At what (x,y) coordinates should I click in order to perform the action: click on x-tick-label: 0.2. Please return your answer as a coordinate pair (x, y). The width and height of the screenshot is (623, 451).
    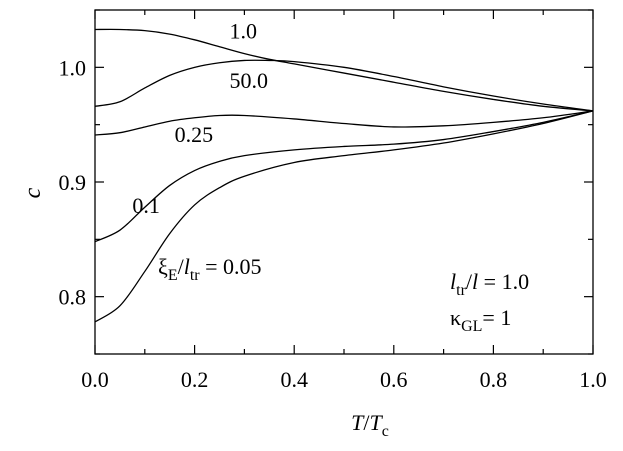
    Looking at the image, I should click on (195, 379).